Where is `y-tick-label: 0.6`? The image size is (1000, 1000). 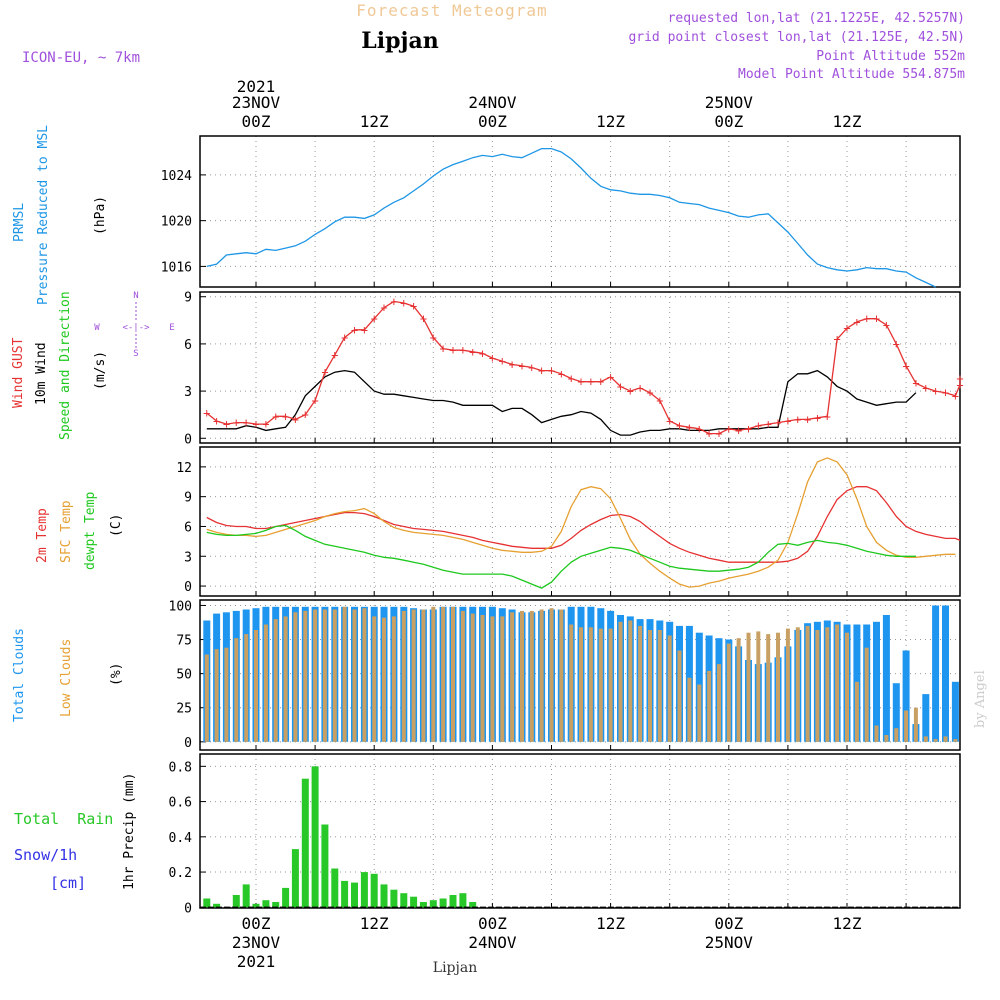
y-tick-label: 0.6 is located at coordinates (180, 803).